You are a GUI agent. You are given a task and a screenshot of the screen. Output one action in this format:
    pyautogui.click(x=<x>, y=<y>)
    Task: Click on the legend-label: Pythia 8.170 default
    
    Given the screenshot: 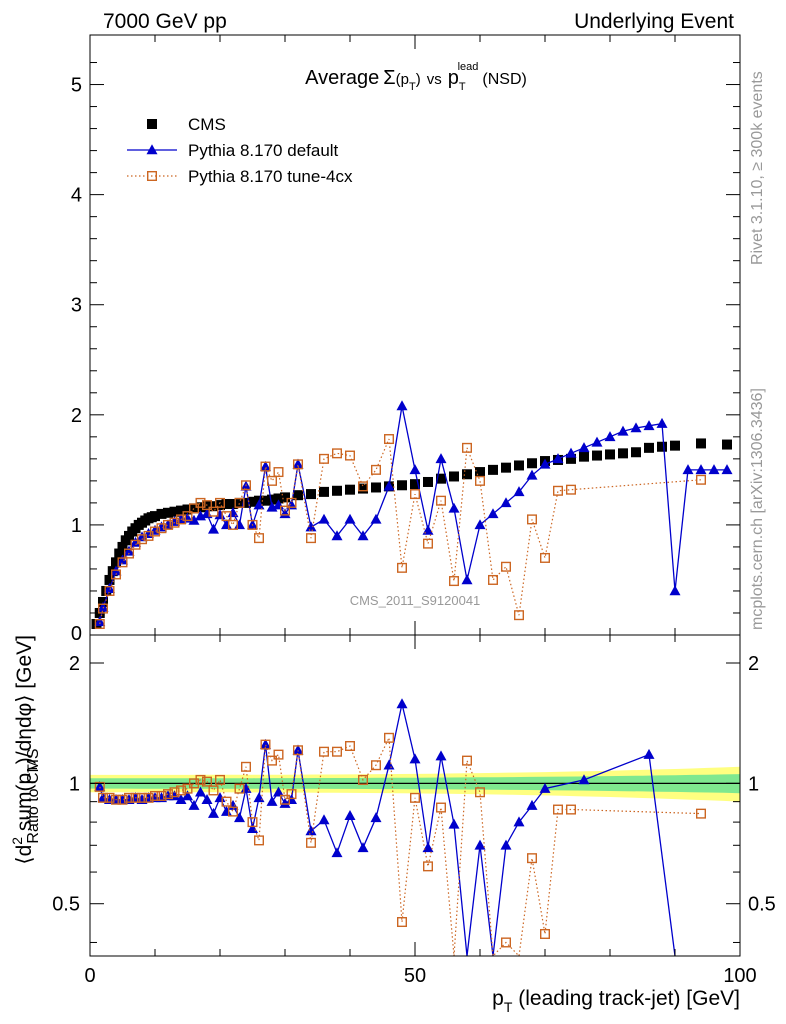 What is the action you would take?
    pyautogui.click(x=263, y=150)
    